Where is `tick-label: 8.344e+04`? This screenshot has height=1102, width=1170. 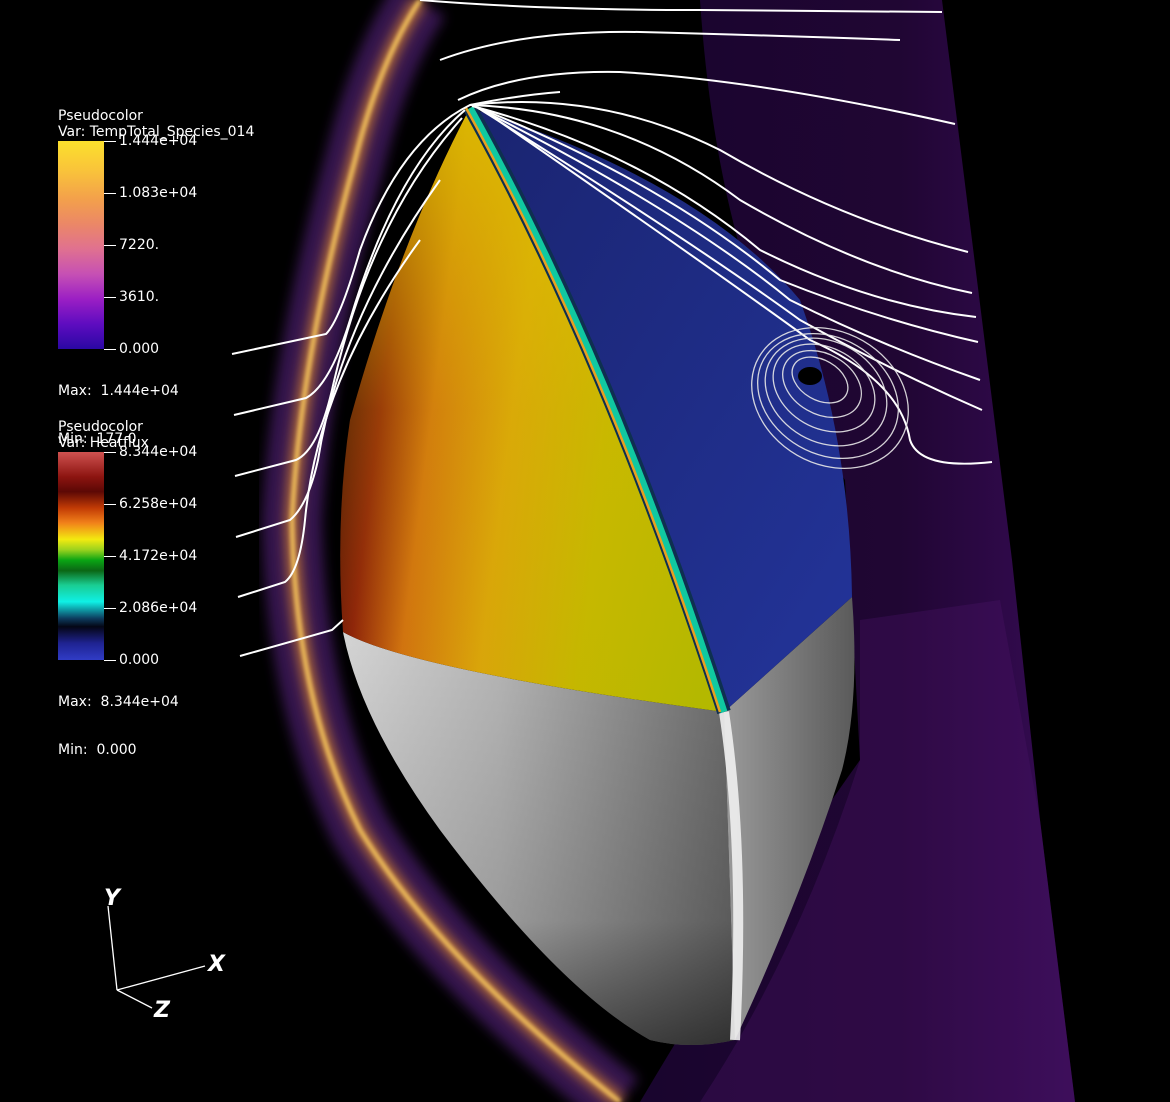
tick-label: 8.344e+04 is located at coordinates (150, 452).